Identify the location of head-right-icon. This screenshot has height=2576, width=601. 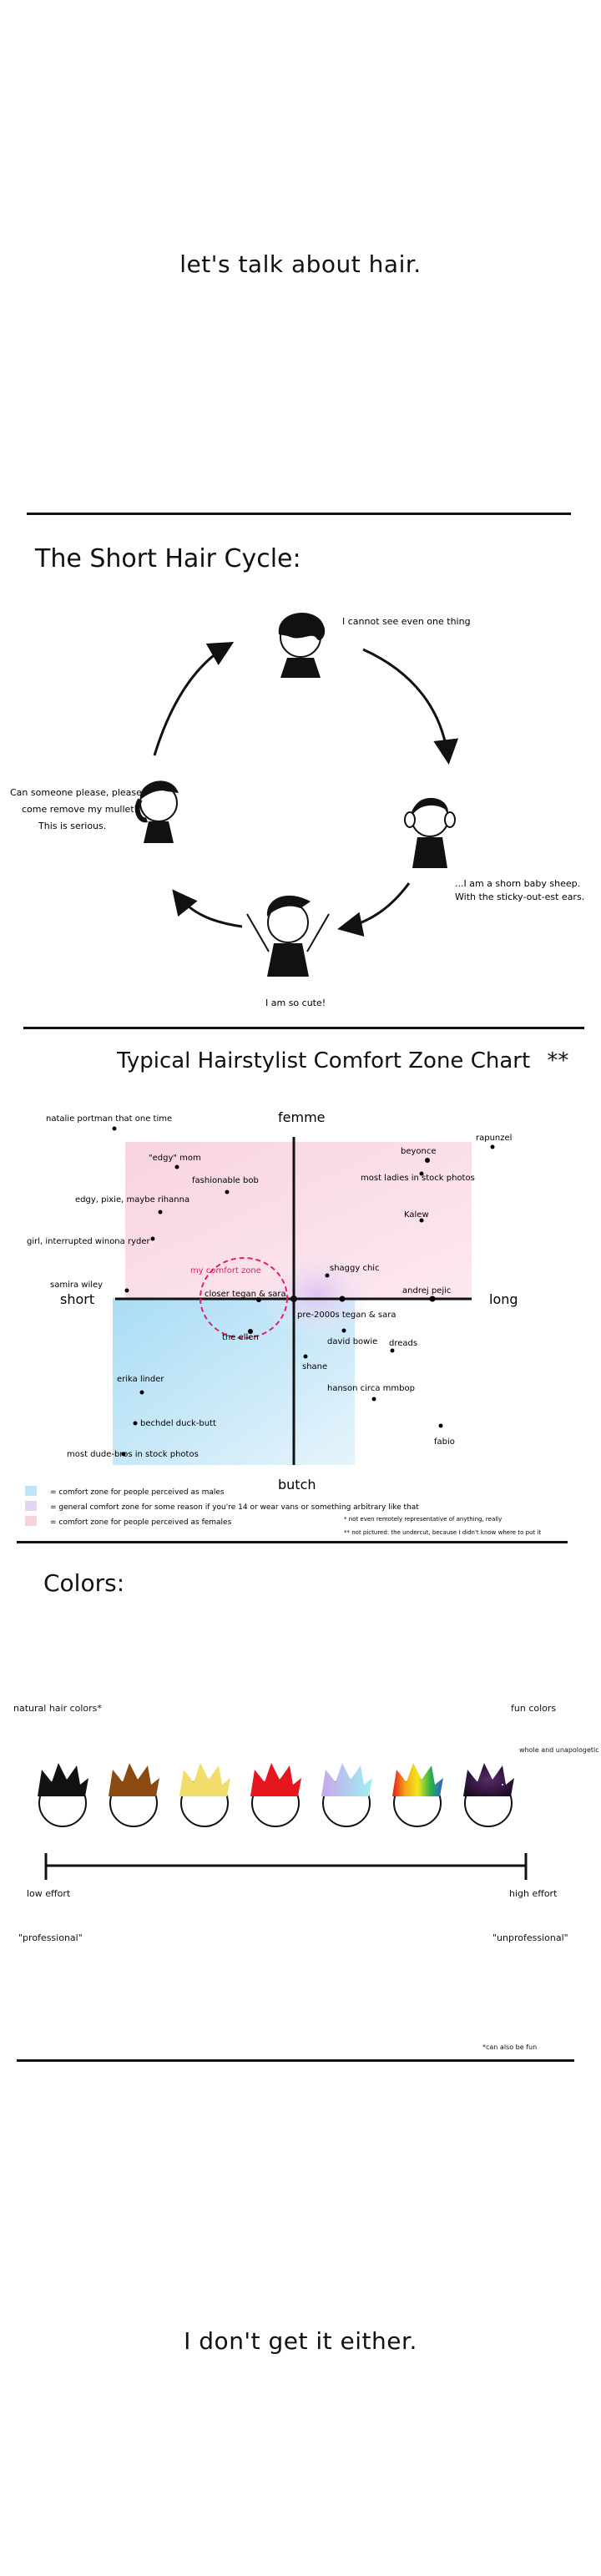
(430, 832).